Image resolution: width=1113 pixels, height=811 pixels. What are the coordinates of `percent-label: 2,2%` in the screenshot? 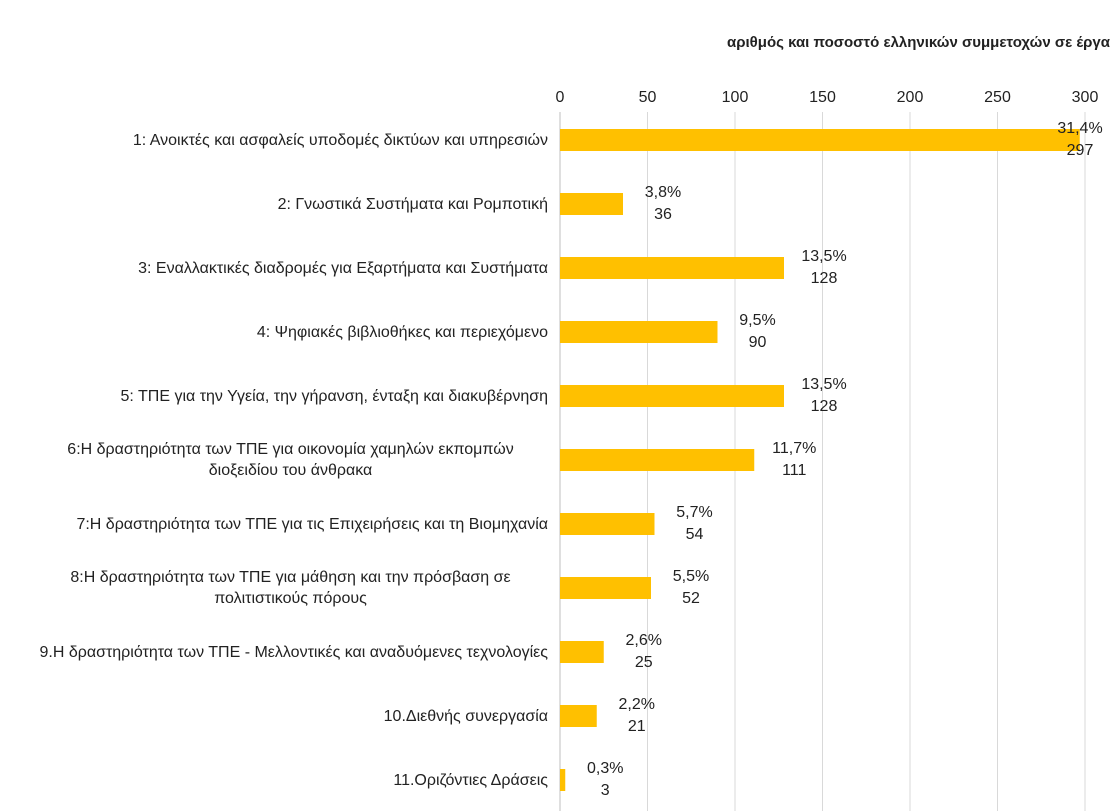 It's located at (637, 704).